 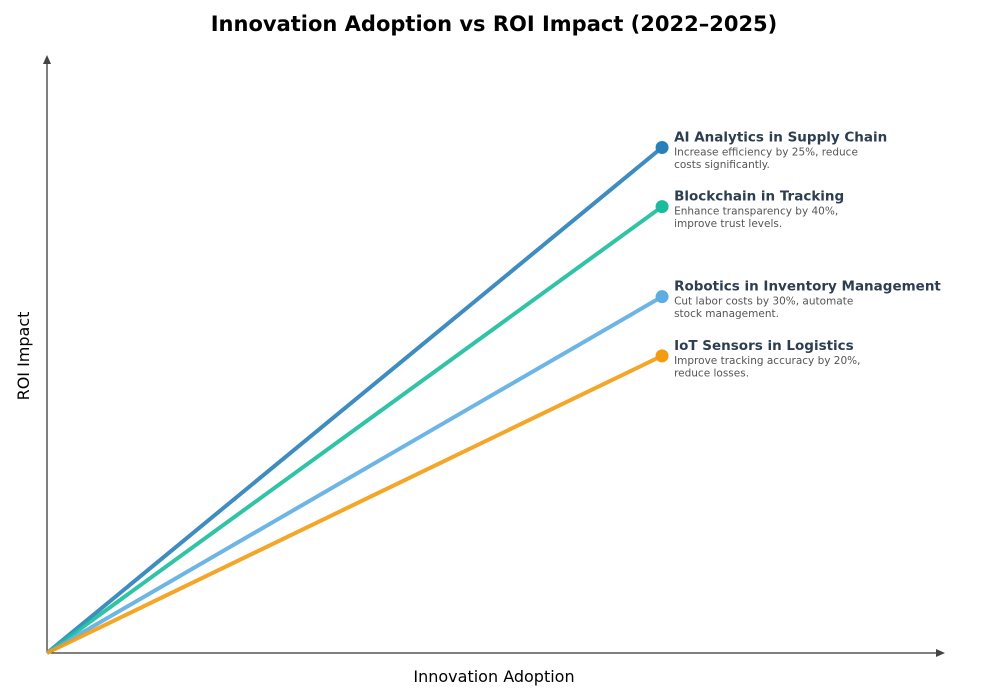 I want to click on y-axis, so click(x=47, y=354).